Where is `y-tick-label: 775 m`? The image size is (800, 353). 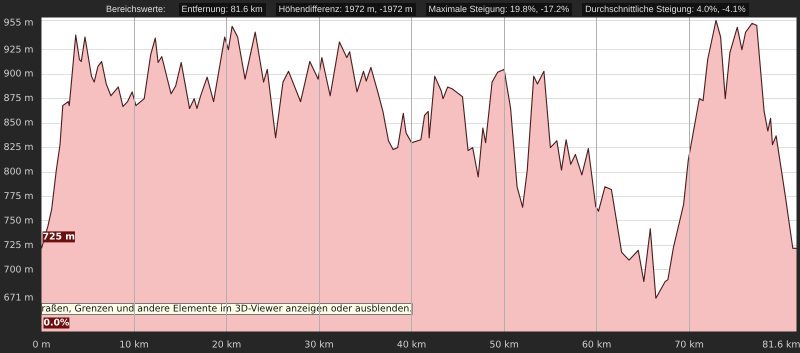
y-tick-label: 775 m is located at coordinates (19, 196).